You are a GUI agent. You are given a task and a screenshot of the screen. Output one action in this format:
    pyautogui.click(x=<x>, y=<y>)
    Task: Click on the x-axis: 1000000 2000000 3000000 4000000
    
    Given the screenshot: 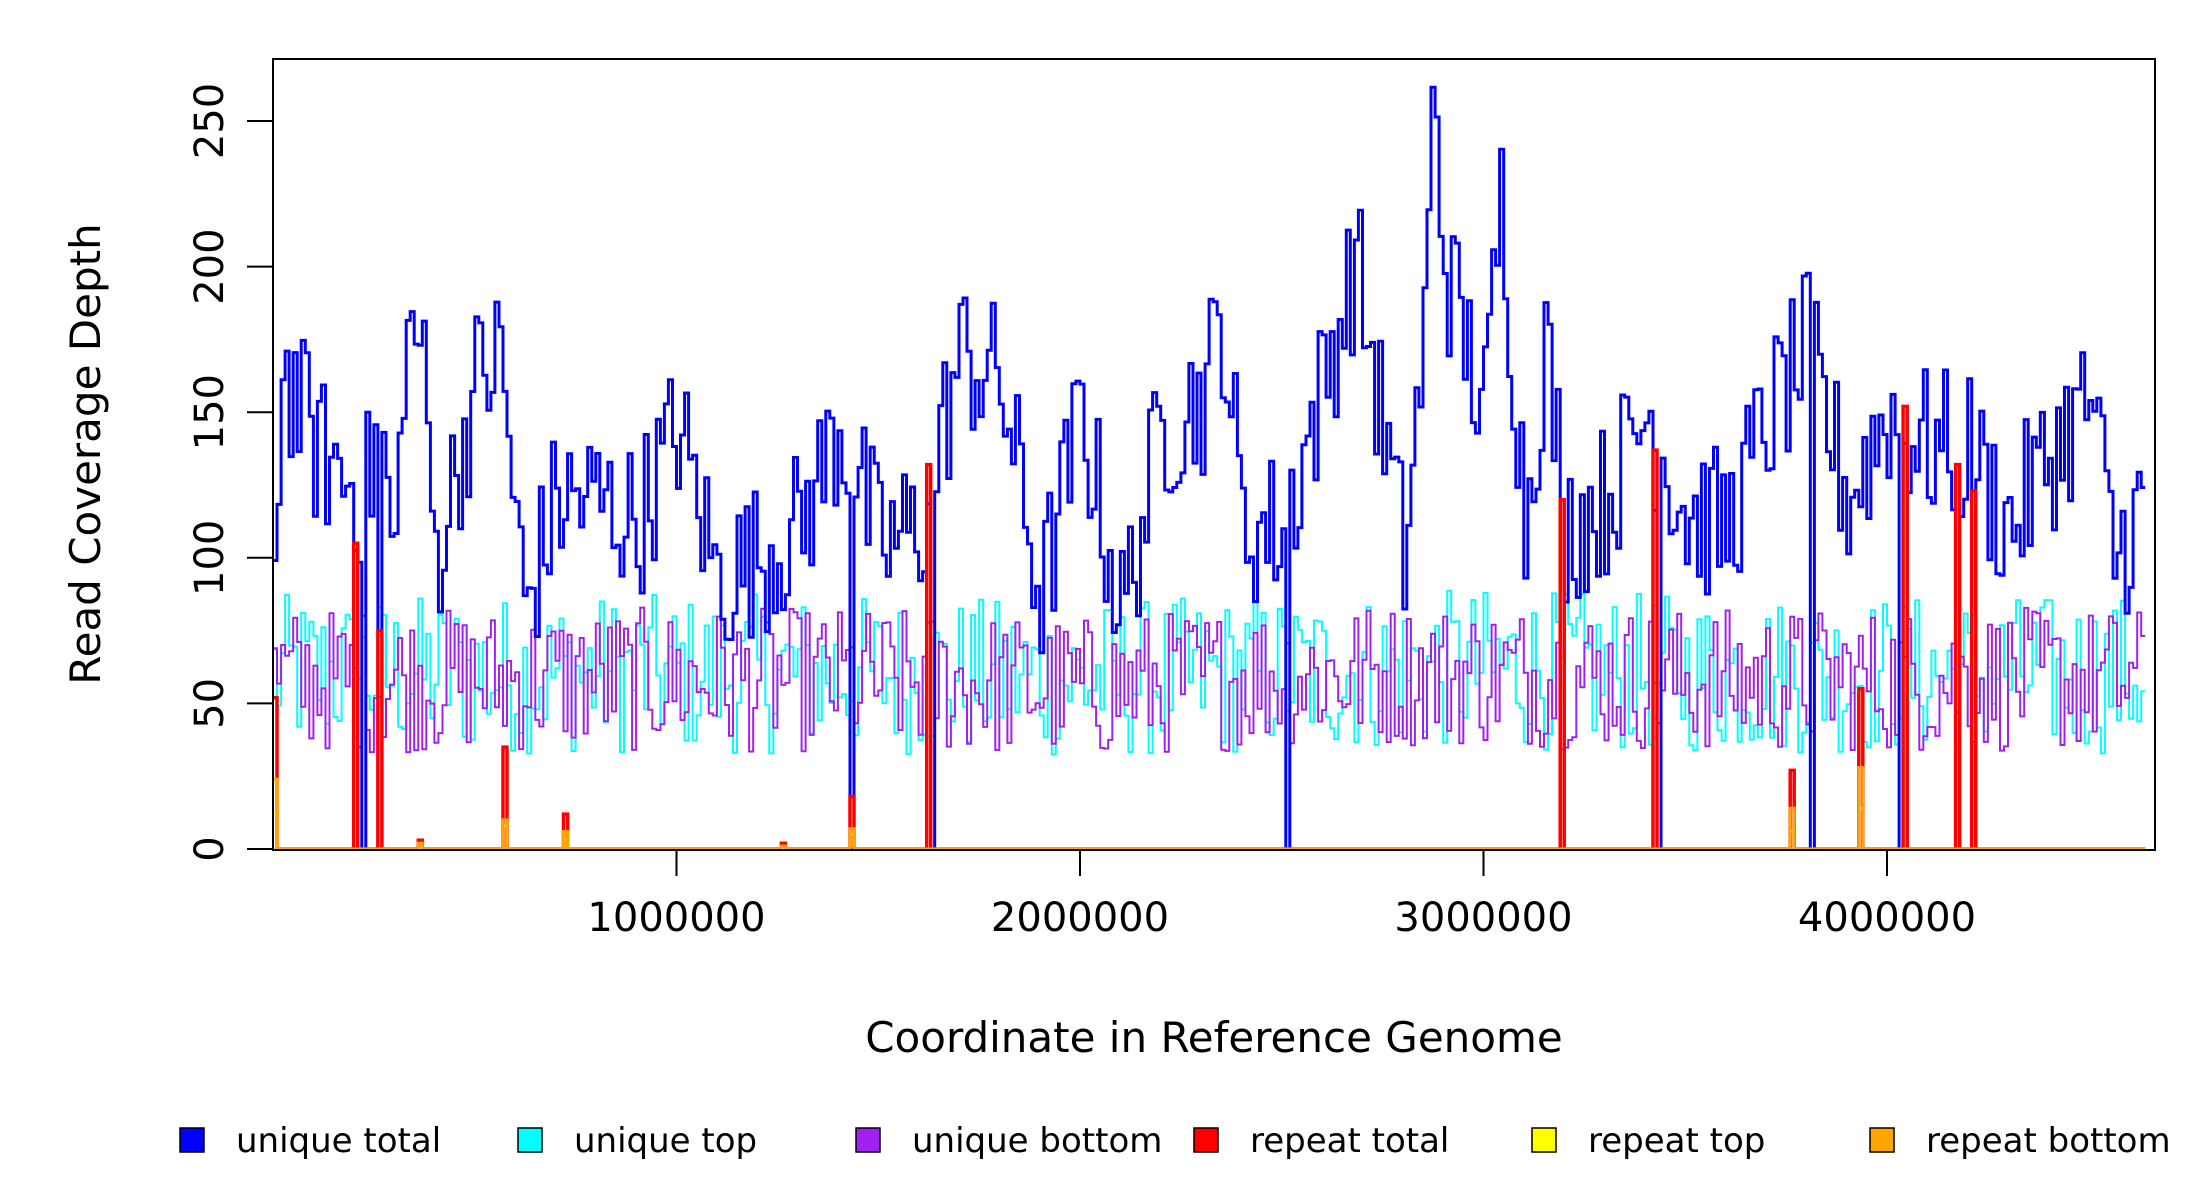 What is the action you would take?
    pyautogui.click(x=1281, y=895)
    